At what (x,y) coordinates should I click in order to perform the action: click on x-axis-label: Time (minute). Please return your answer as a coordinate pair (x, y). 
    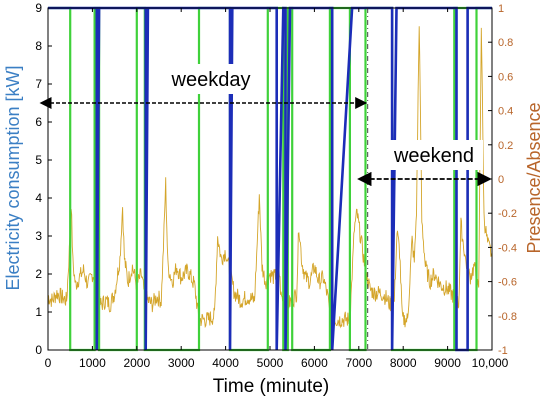
    Looking at the image, I should click on (271, 386).